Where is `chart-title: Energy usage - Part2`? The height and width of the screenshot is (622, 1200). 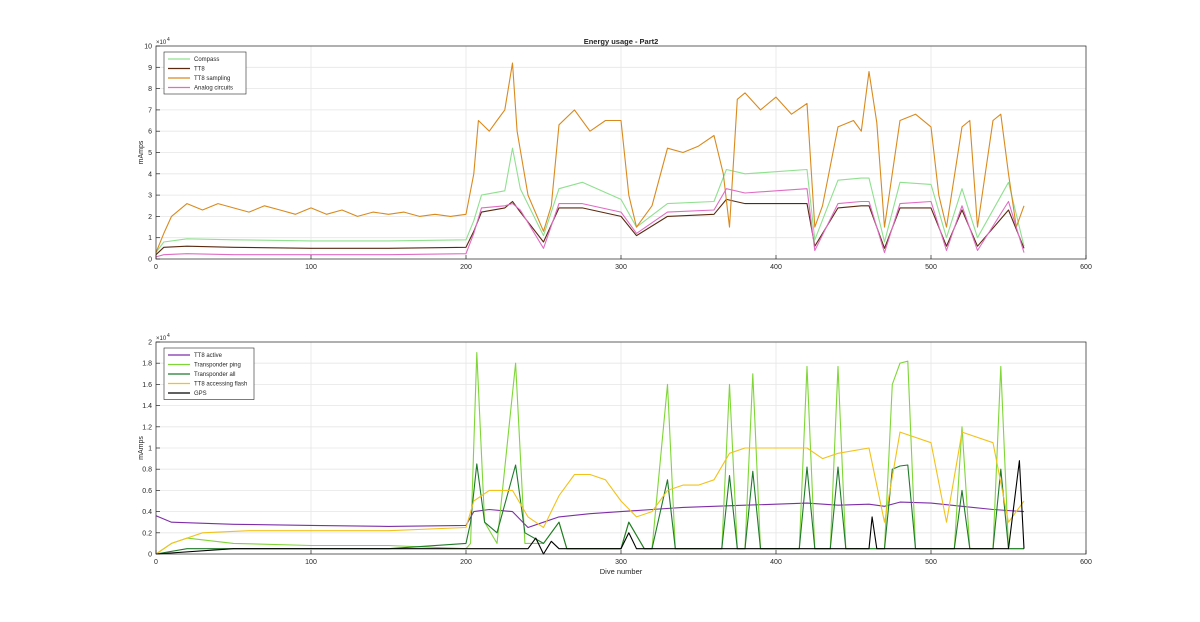 chart-title: Energy usage - Part2 is located at coordinates (621, 41).